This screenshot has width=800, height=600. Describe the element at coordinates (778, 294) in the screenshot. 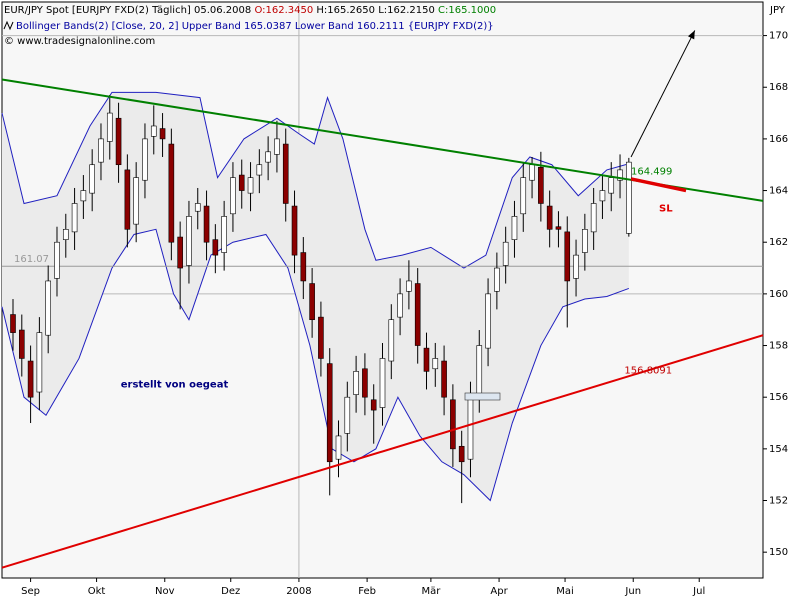

I see `y-tick-label: 160` at that location.